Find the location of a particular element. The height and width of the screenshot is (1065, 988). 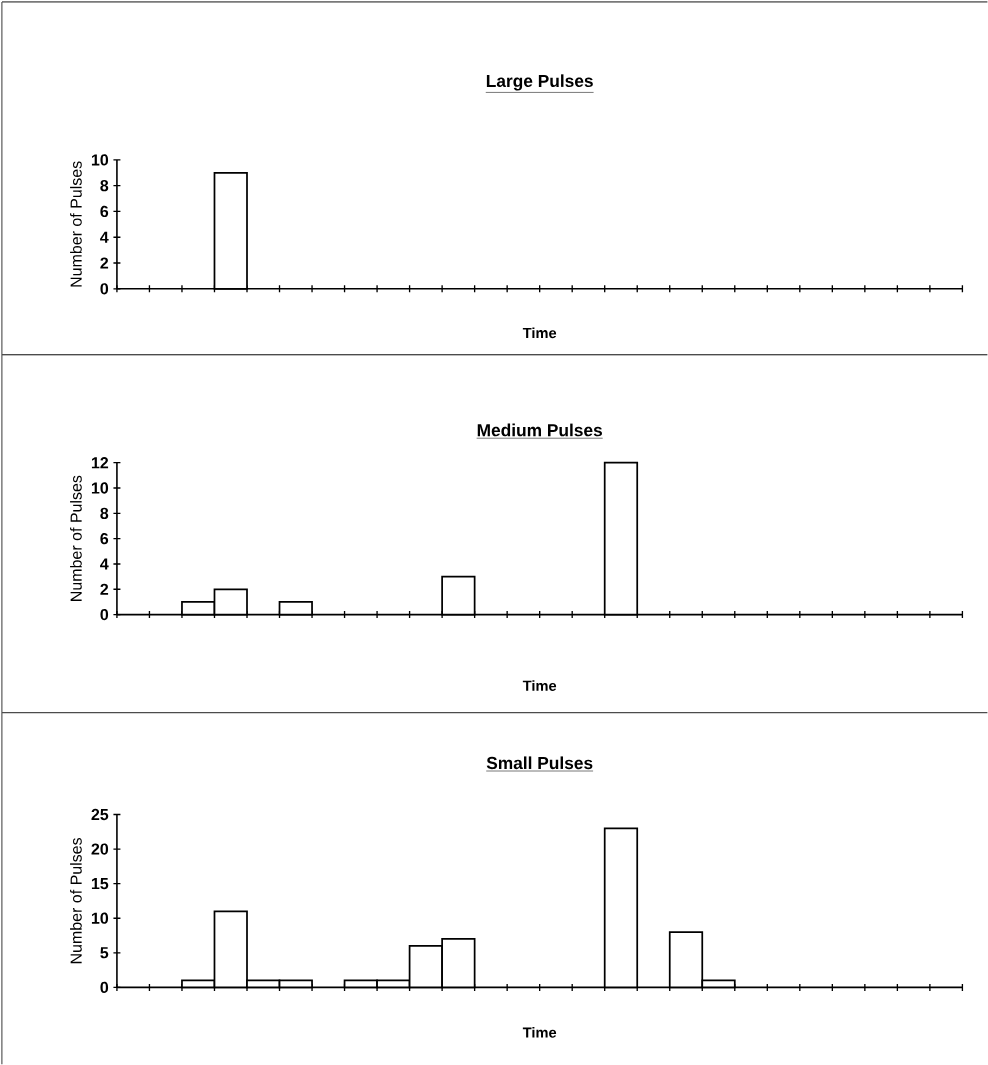

y-tick-label: 5 is located at coordinates (104, 953).